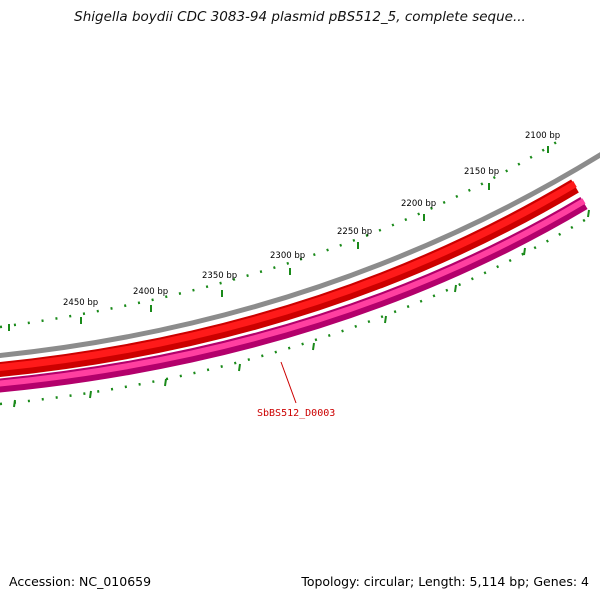 This screenshot has width=600, height=600. Describe the element at coordinates (219, 276) in the screenshot. I see `bp-label-2350: 2350 bp` at that location.